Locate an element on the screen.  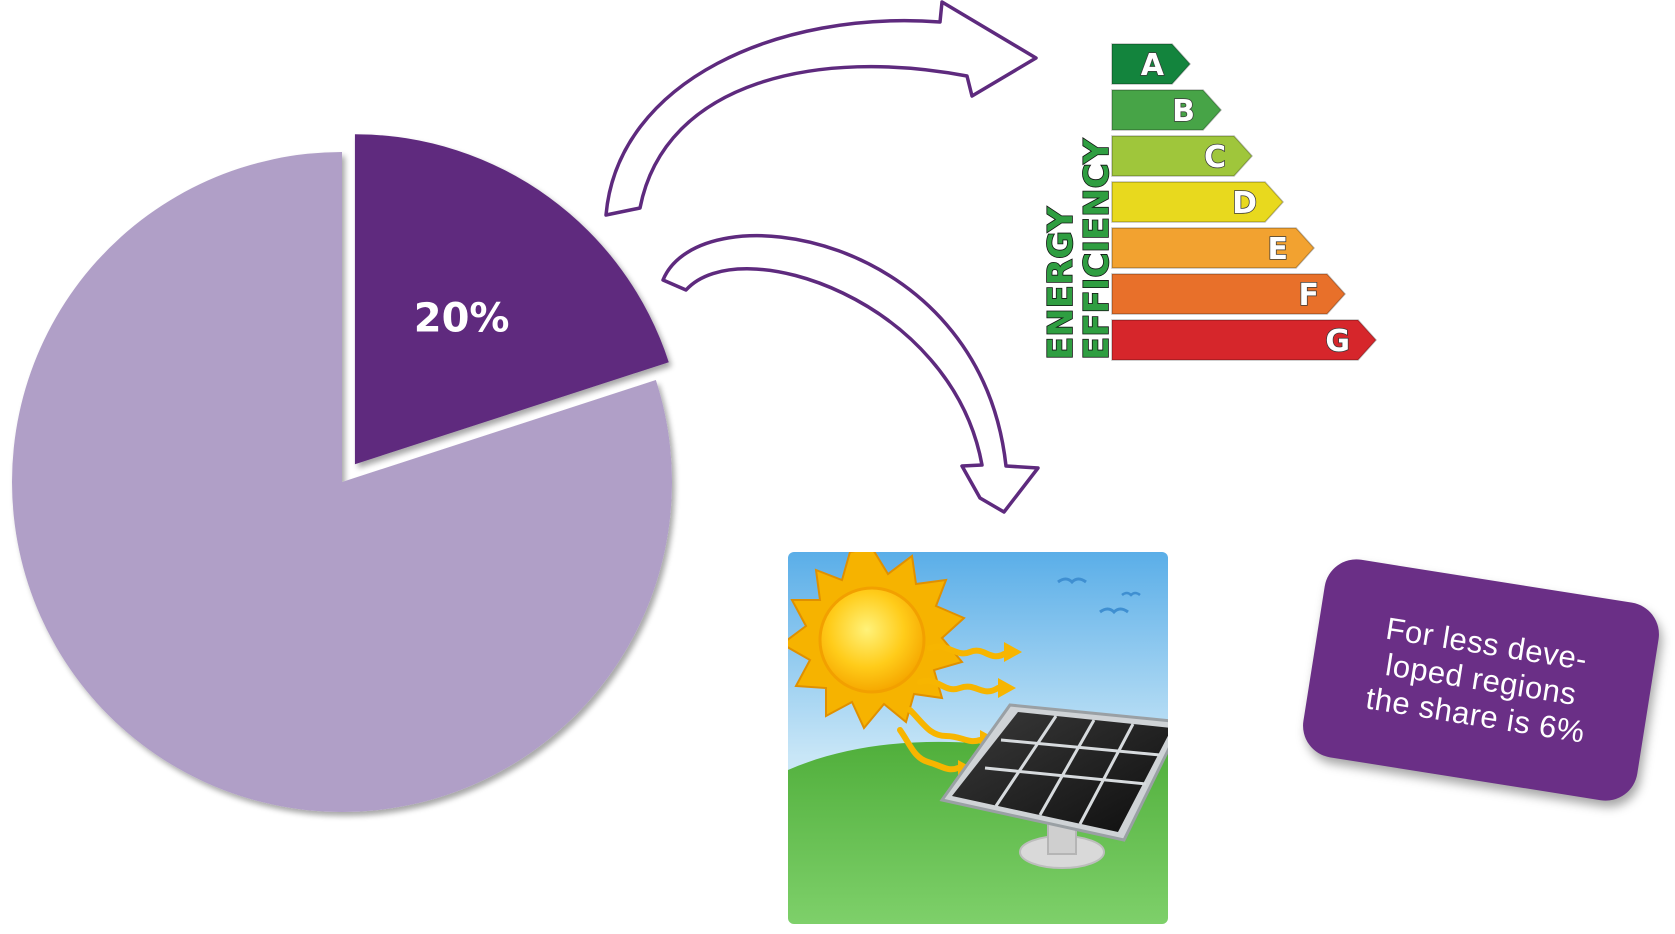
efficiency-word: EFFICIENCY is located at coordinates (1097, 249).